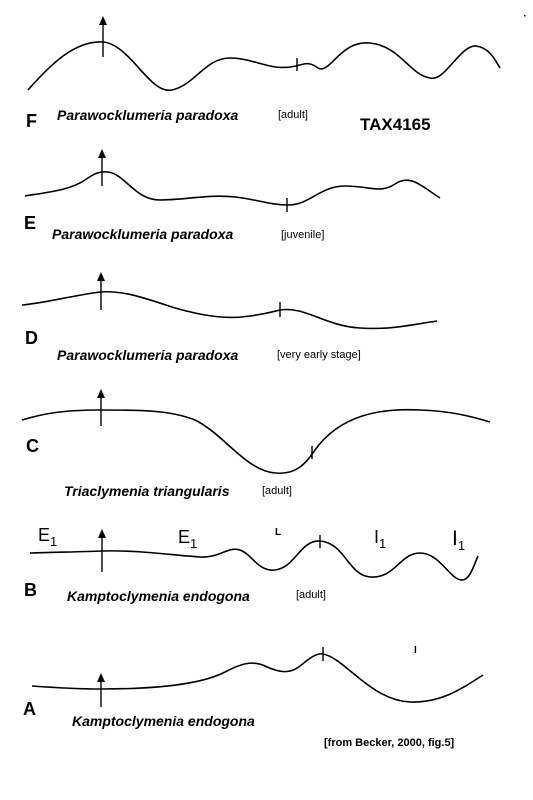 Image resolution: width=533 pixels, height=800 pixels. Describe the element at coordinates (264, 66) in the screenshot. I see `suture-line-f` at that location.